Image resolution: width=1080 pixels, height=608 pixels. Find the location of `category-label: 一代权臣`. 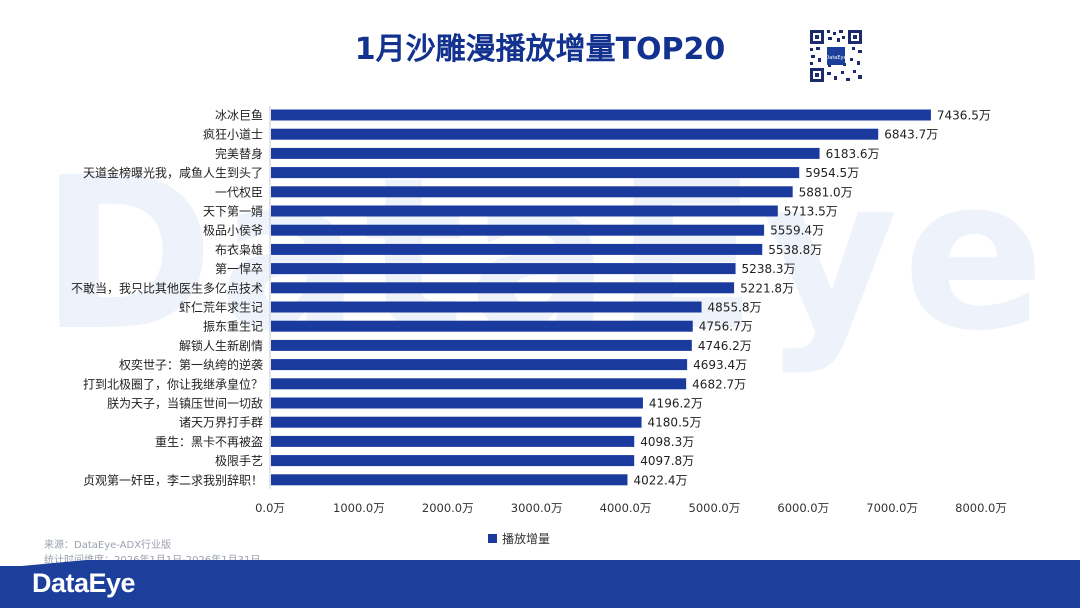

category-label: 一代权臣 is located at coordinates (239, 192).